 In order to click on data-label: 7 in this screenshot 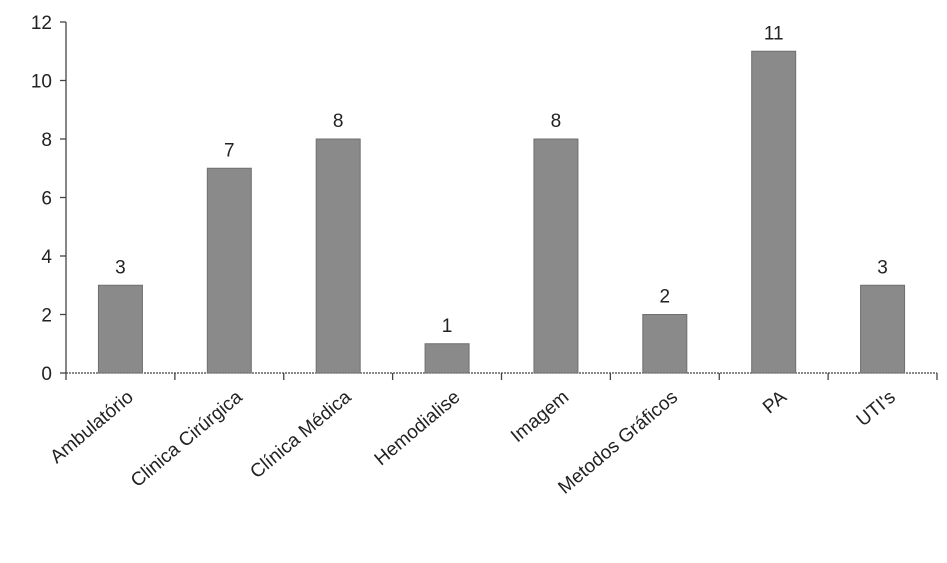, I will do `click(229, 150)`.